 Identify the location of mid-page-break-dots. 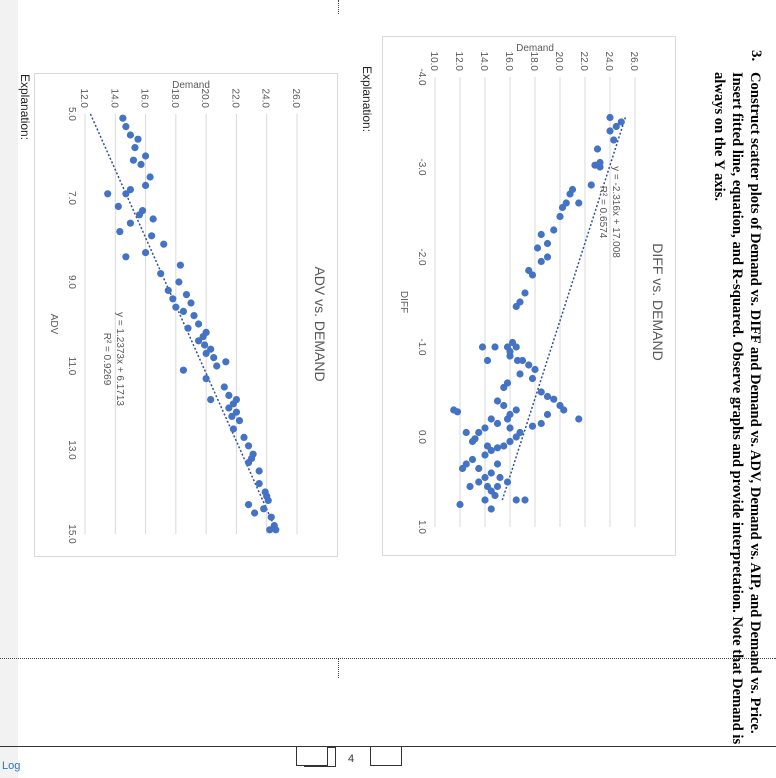
(341, 668).